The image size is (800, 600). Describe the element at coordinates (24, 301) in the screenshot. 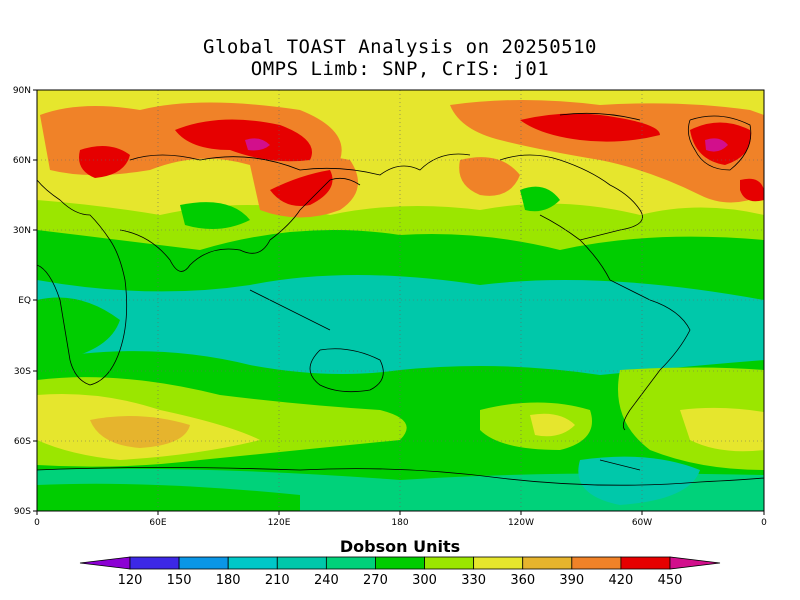

I see `lat-label-eq: EQ` at that location.